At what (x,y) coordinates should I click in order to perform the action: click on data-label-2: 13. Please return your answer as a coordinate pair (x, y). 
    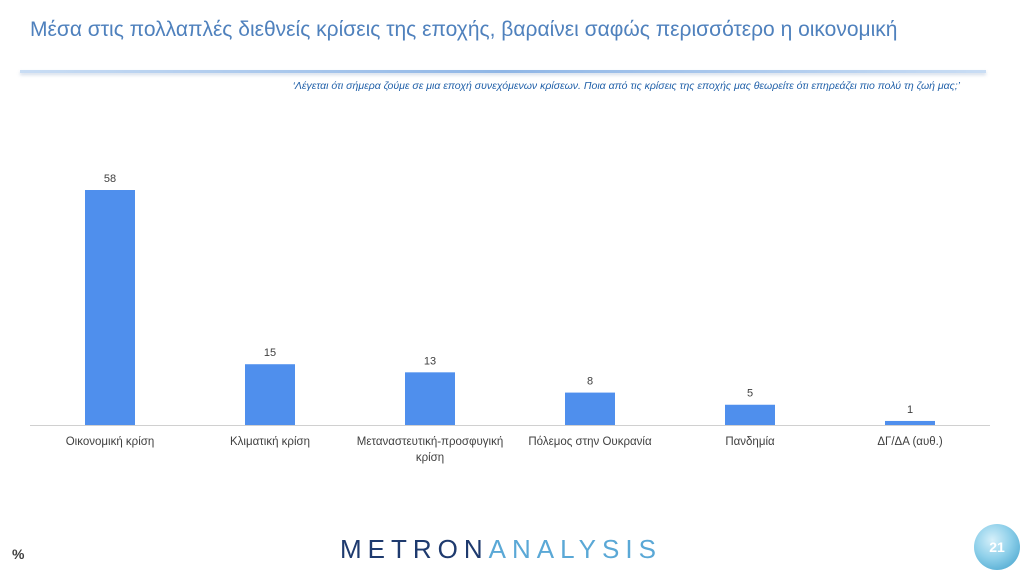
    Looking at the image, I should click on (430, 361).